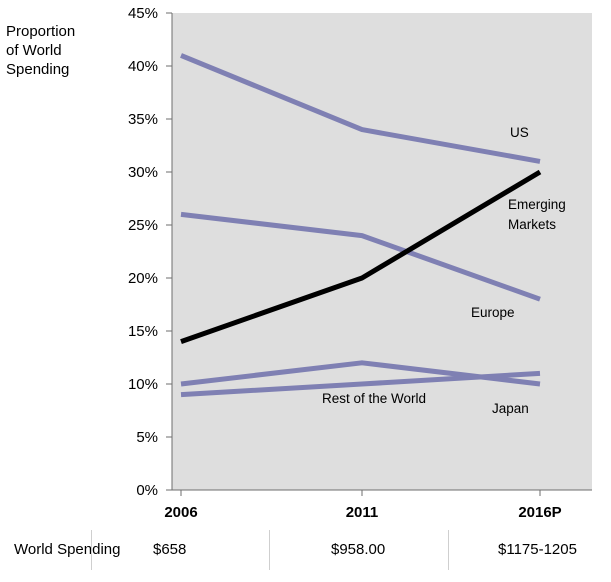 This screenshot has height=582, width=611. Describe the element at coordinates (180, 512) in the screenshot. I see `x-tick-label: 2006` at that location.